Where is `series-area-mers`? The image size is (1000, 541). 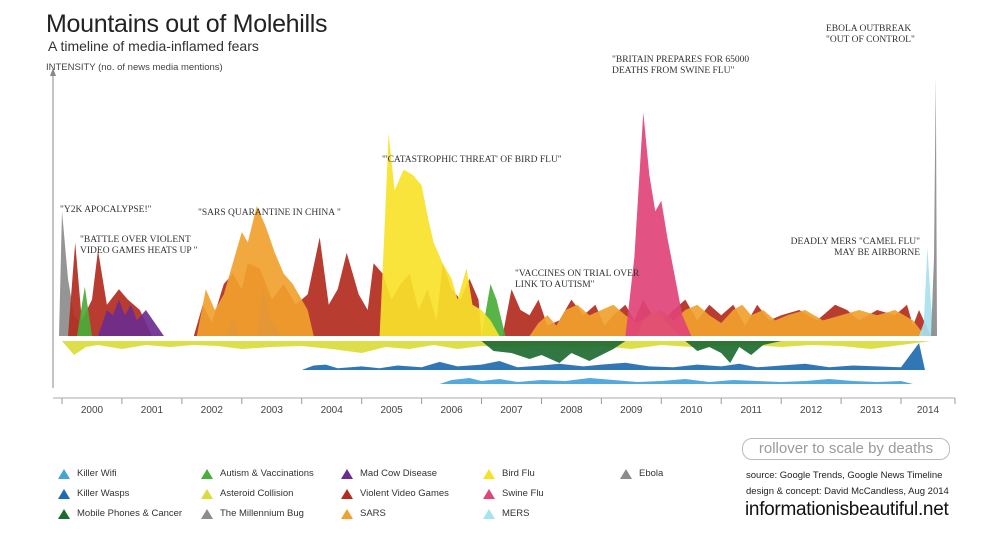
series-area-mers is located at coordinates (927, 291).